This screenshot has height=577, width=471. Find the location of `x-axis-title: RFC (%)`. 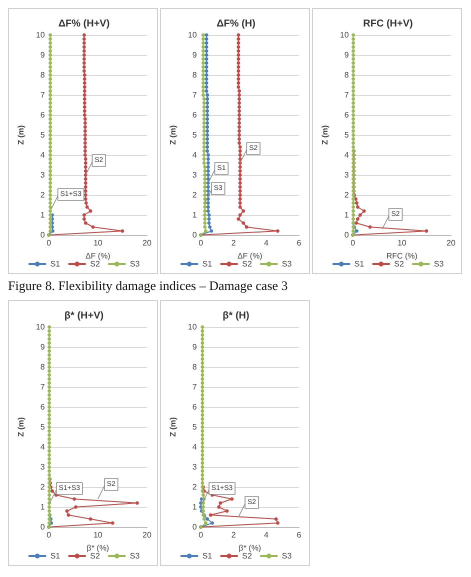

x-axis-title: RFC (%) is located at coordinates (402, 255).